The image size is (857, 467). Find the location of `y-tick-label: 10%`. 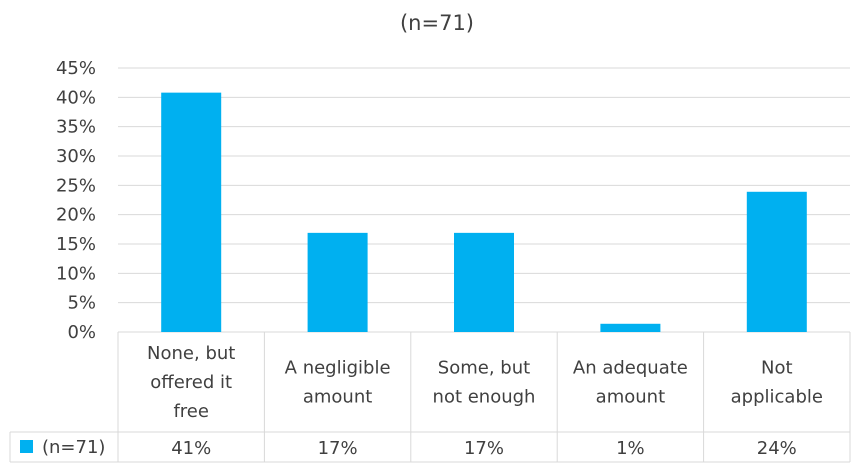

y-tick-label: 10% is located at coordinates (76, 273).